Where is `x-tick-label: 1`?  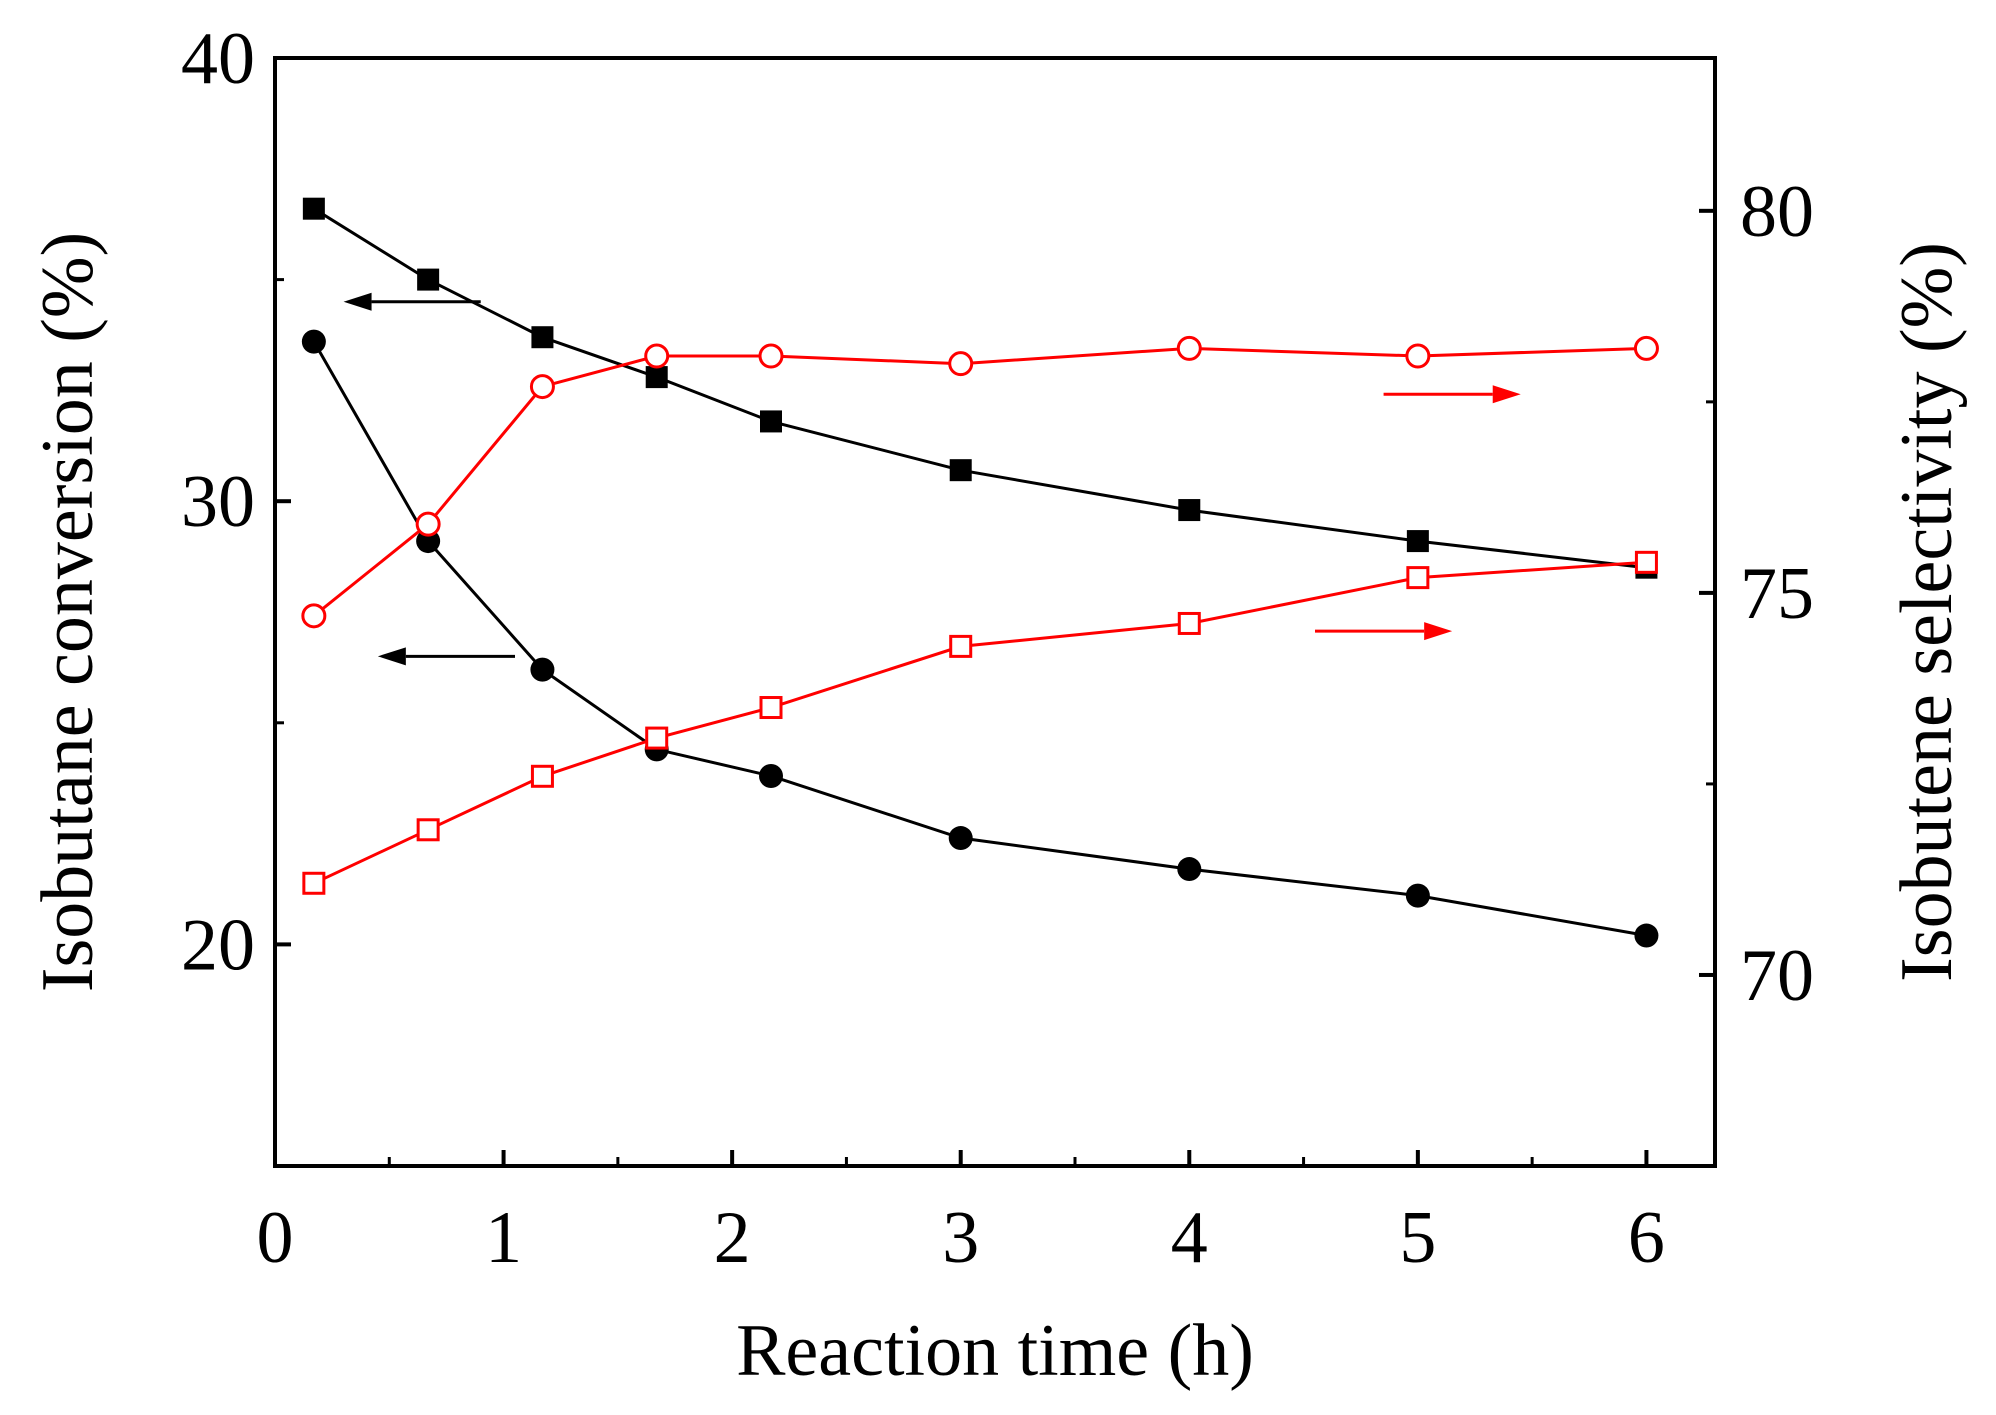
x-tick-label: 1 is located at coordinates (503, 1238).